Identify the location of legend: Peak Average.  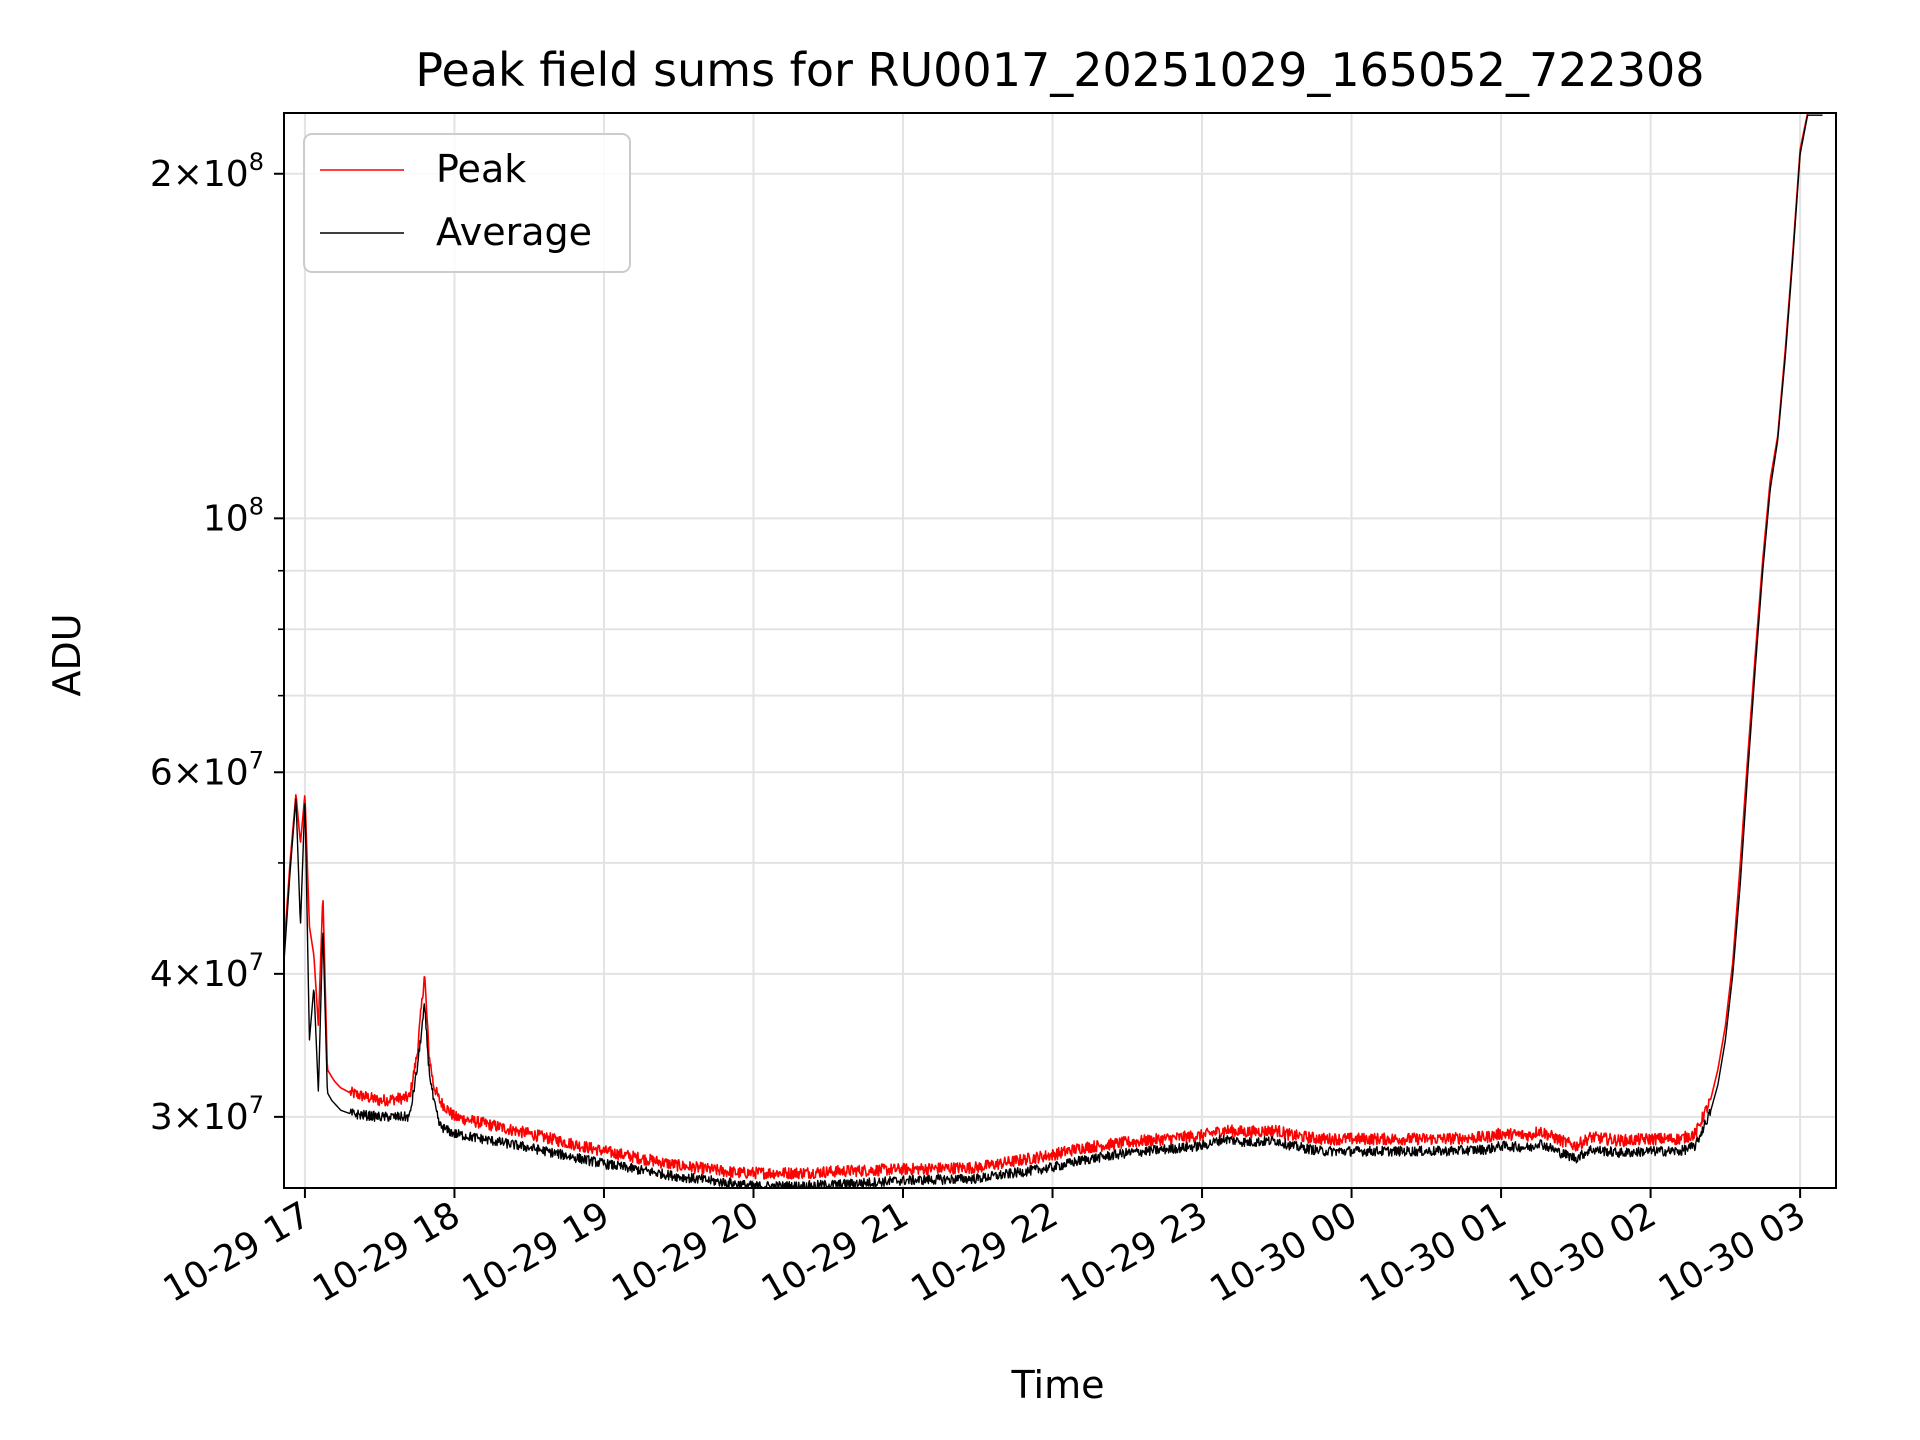
(467, 203).